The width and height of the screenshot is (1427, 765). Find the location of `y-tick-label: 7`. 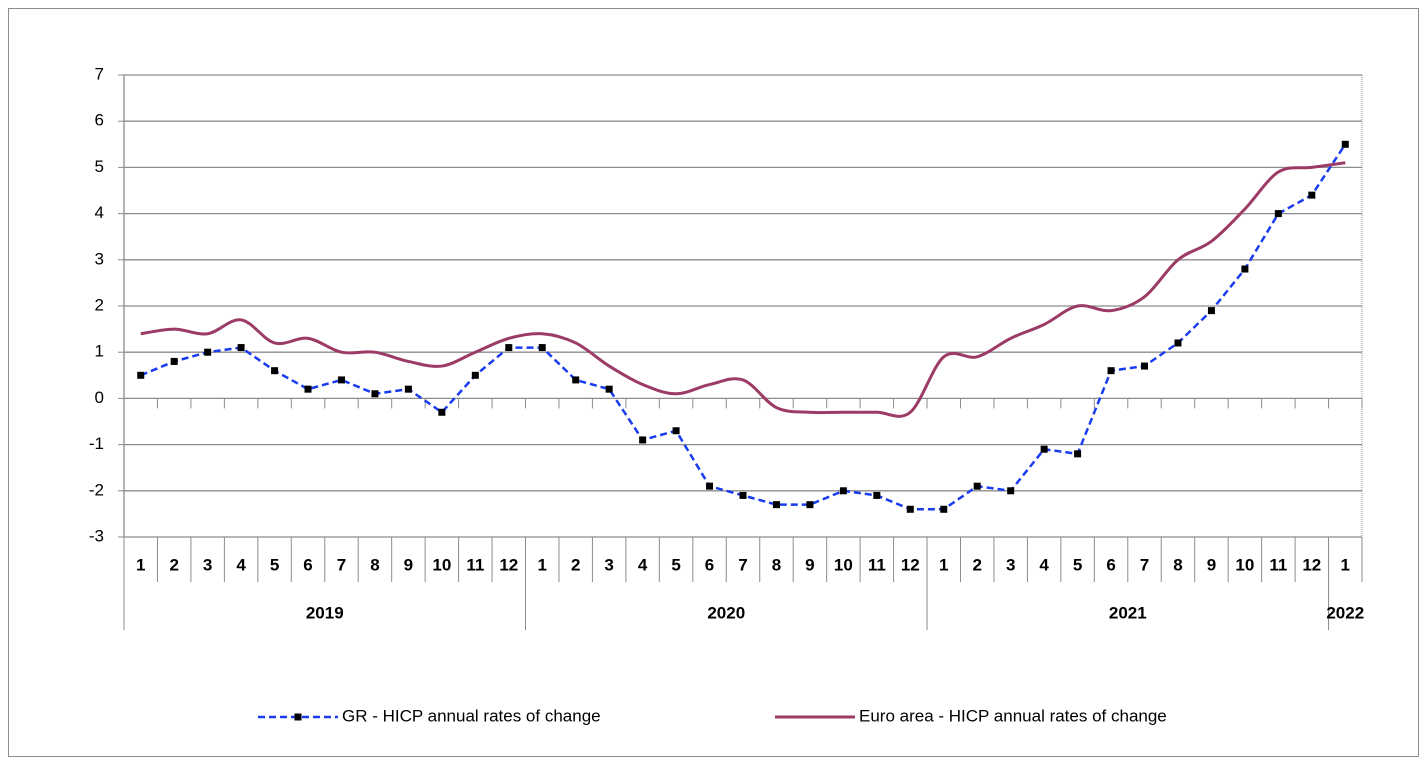

y-tick-label: 7 is located at coordinates (99, 73).